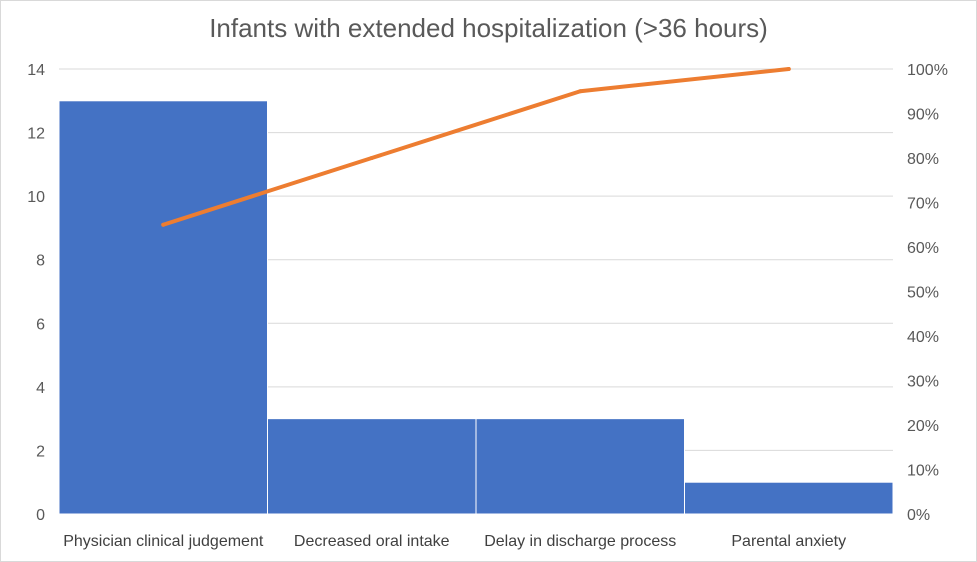  I want to click on y2-tick-label: 70%, so click(923, 204).